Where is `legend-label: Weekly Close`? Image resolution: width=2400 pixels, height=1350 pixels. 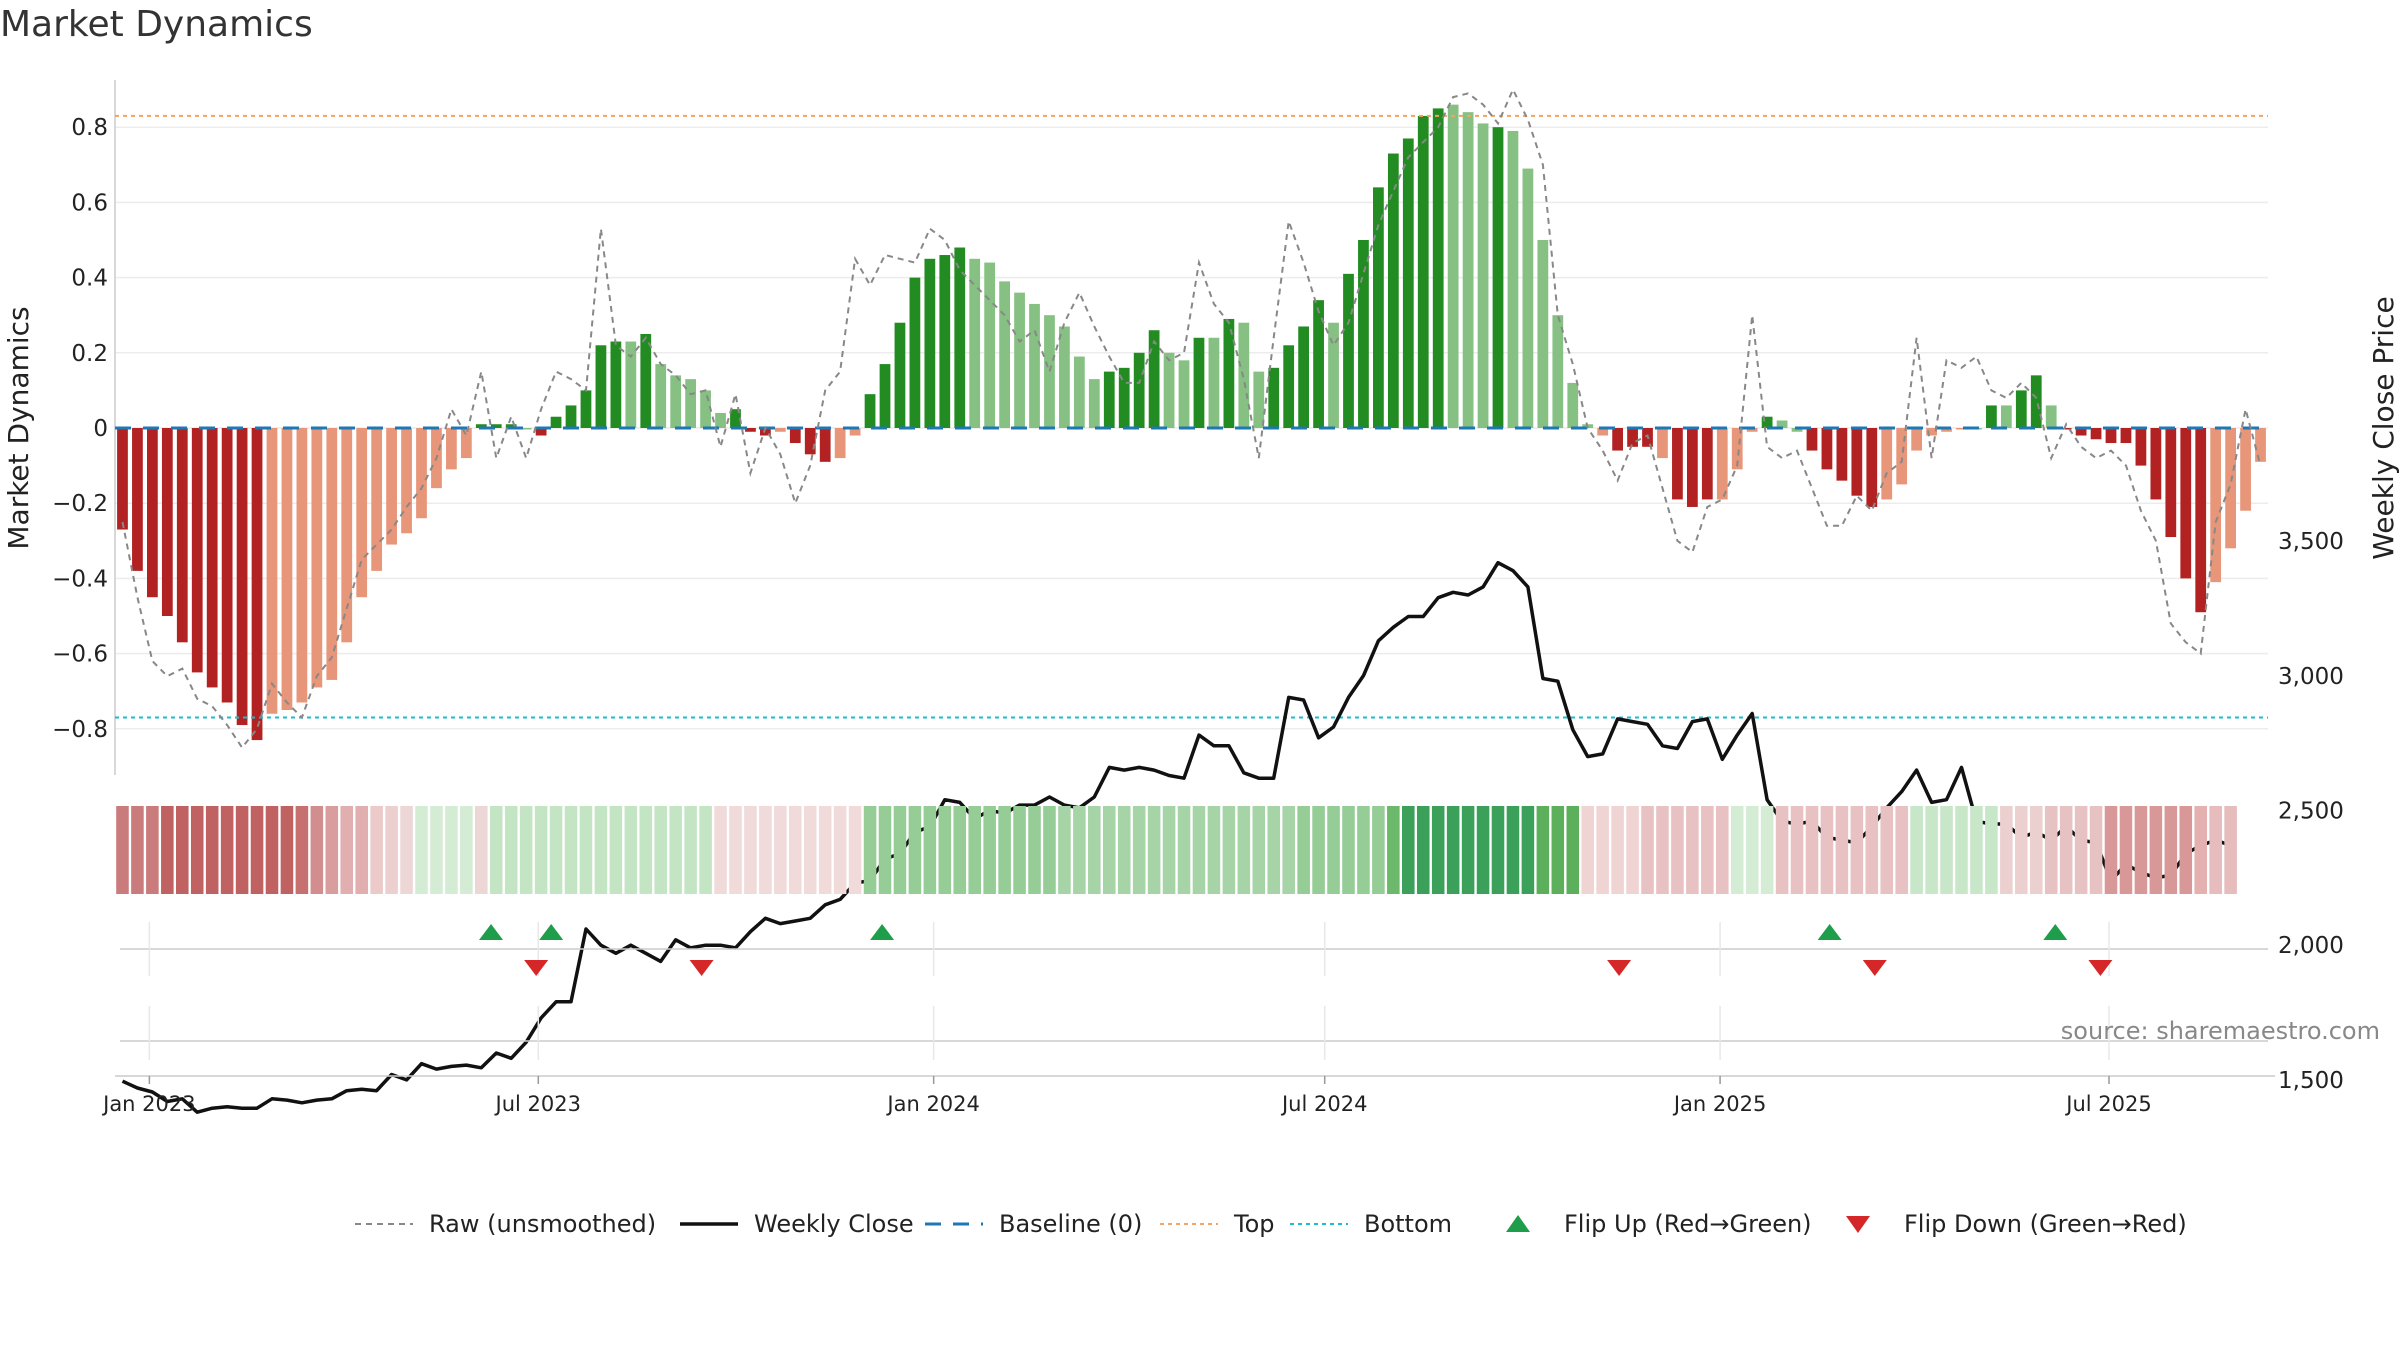 legend-label: Weekly Close is located at coordinates (834, 1224).